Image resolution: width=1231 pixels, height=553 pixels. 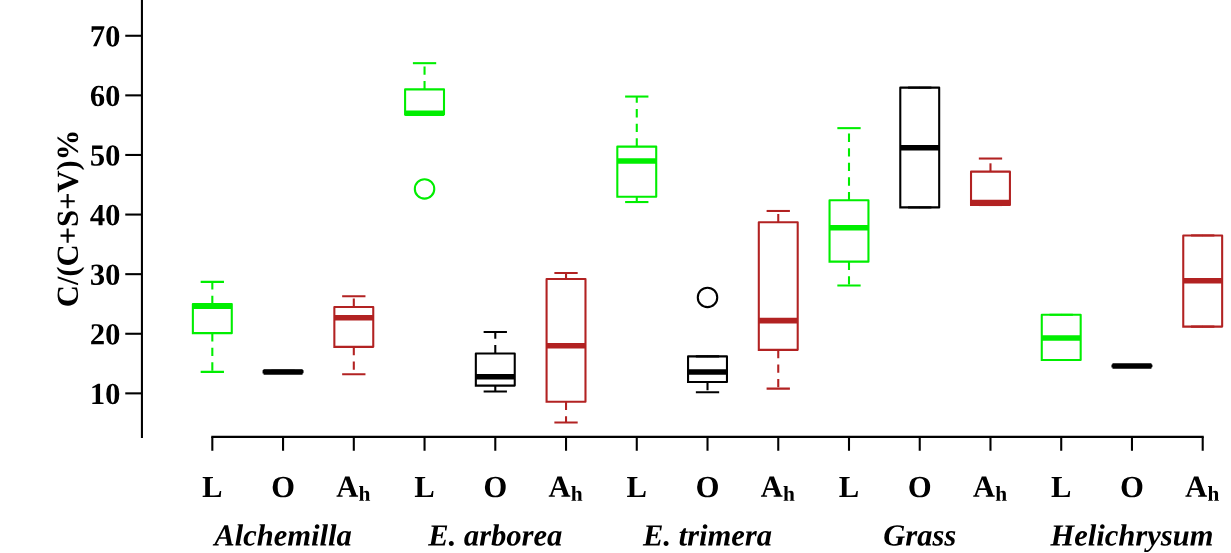 What do you see at coordinates (70, 219) in the screenshot?
I see `y-axis-title: C/(C+S+V)%` at bounding box center [70, 219].